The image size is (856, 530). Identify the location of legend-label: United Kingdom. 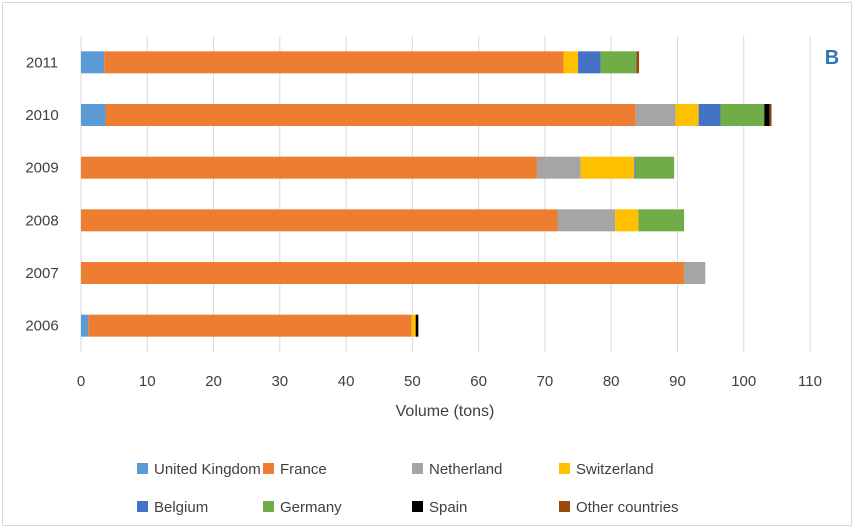
(207, 469).